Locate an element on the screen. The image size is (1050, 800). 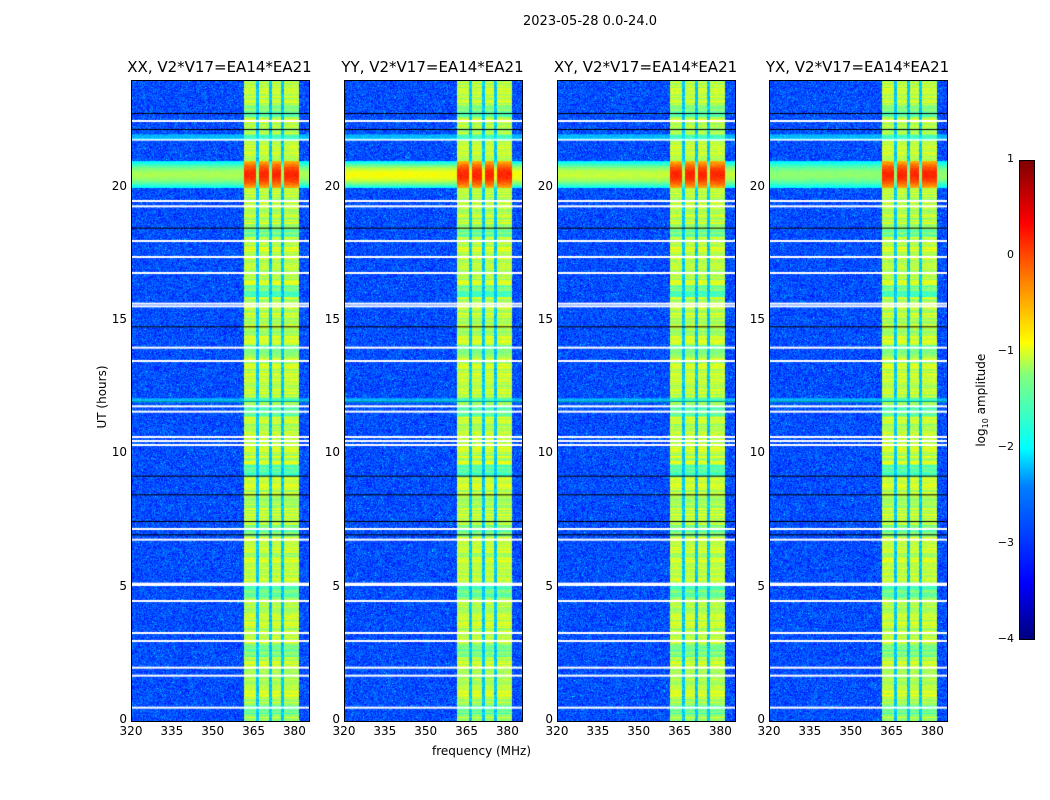
colorbar-tick-label: −3 is located at coordinates (1005, 542).